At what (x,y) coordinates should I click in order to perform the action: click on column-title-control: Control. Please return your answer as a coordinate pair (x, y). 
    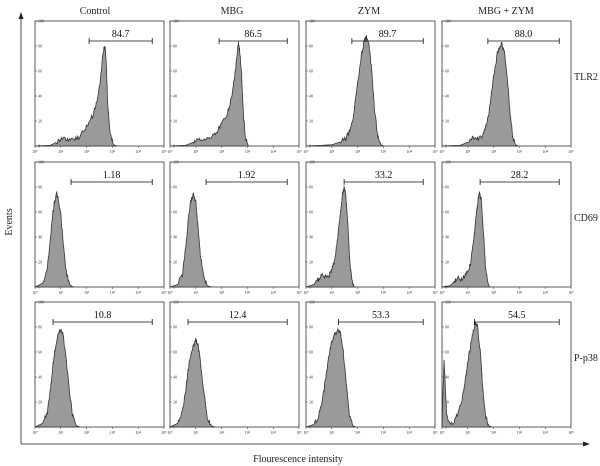
    Looking at the image, I should click on (95, 11).